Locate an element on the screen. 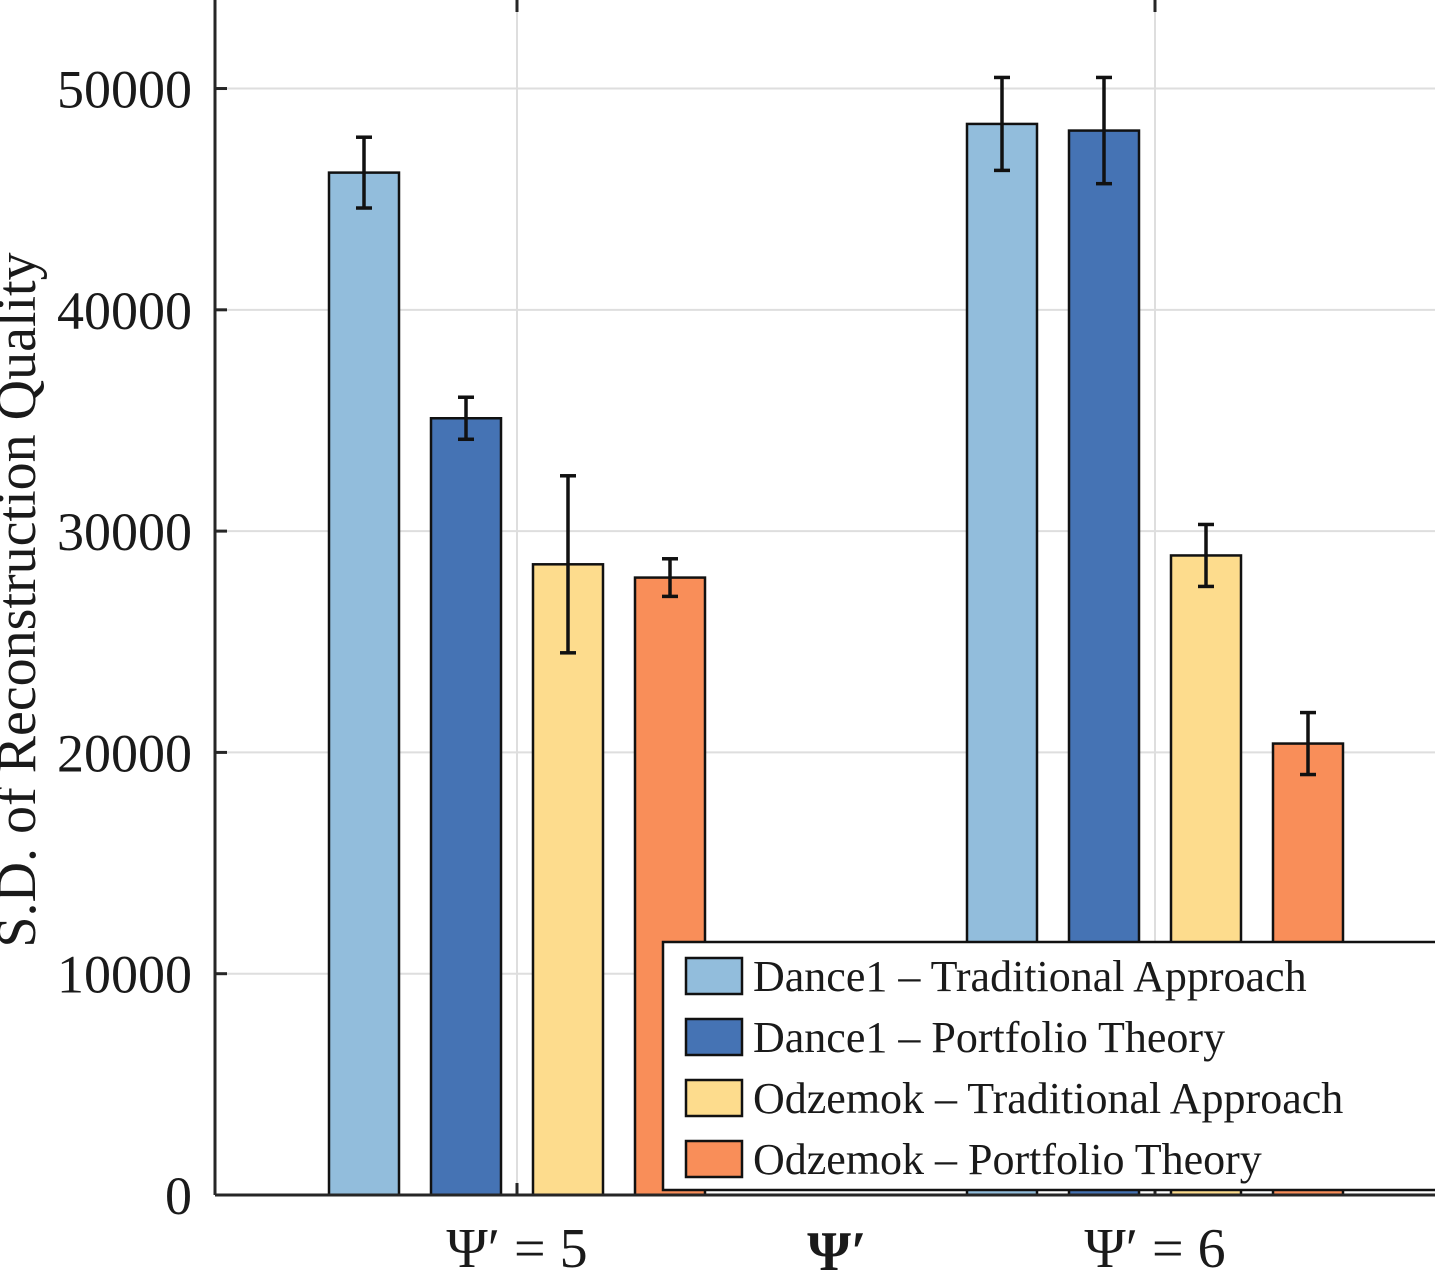 The width and height of the screenshot is (1435, 1280). x-axis-label: Ψ′ is located at coordinates (836, 1250).